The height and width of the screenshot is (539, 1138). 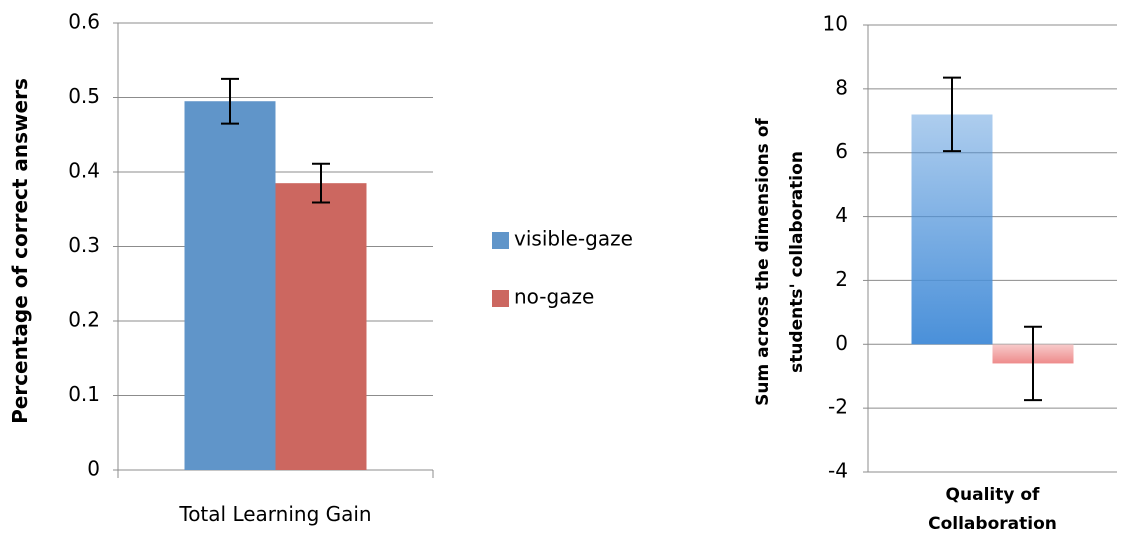 I want to click on y-axis-label: Percentage of correct answers, so click(x=20, y=251).